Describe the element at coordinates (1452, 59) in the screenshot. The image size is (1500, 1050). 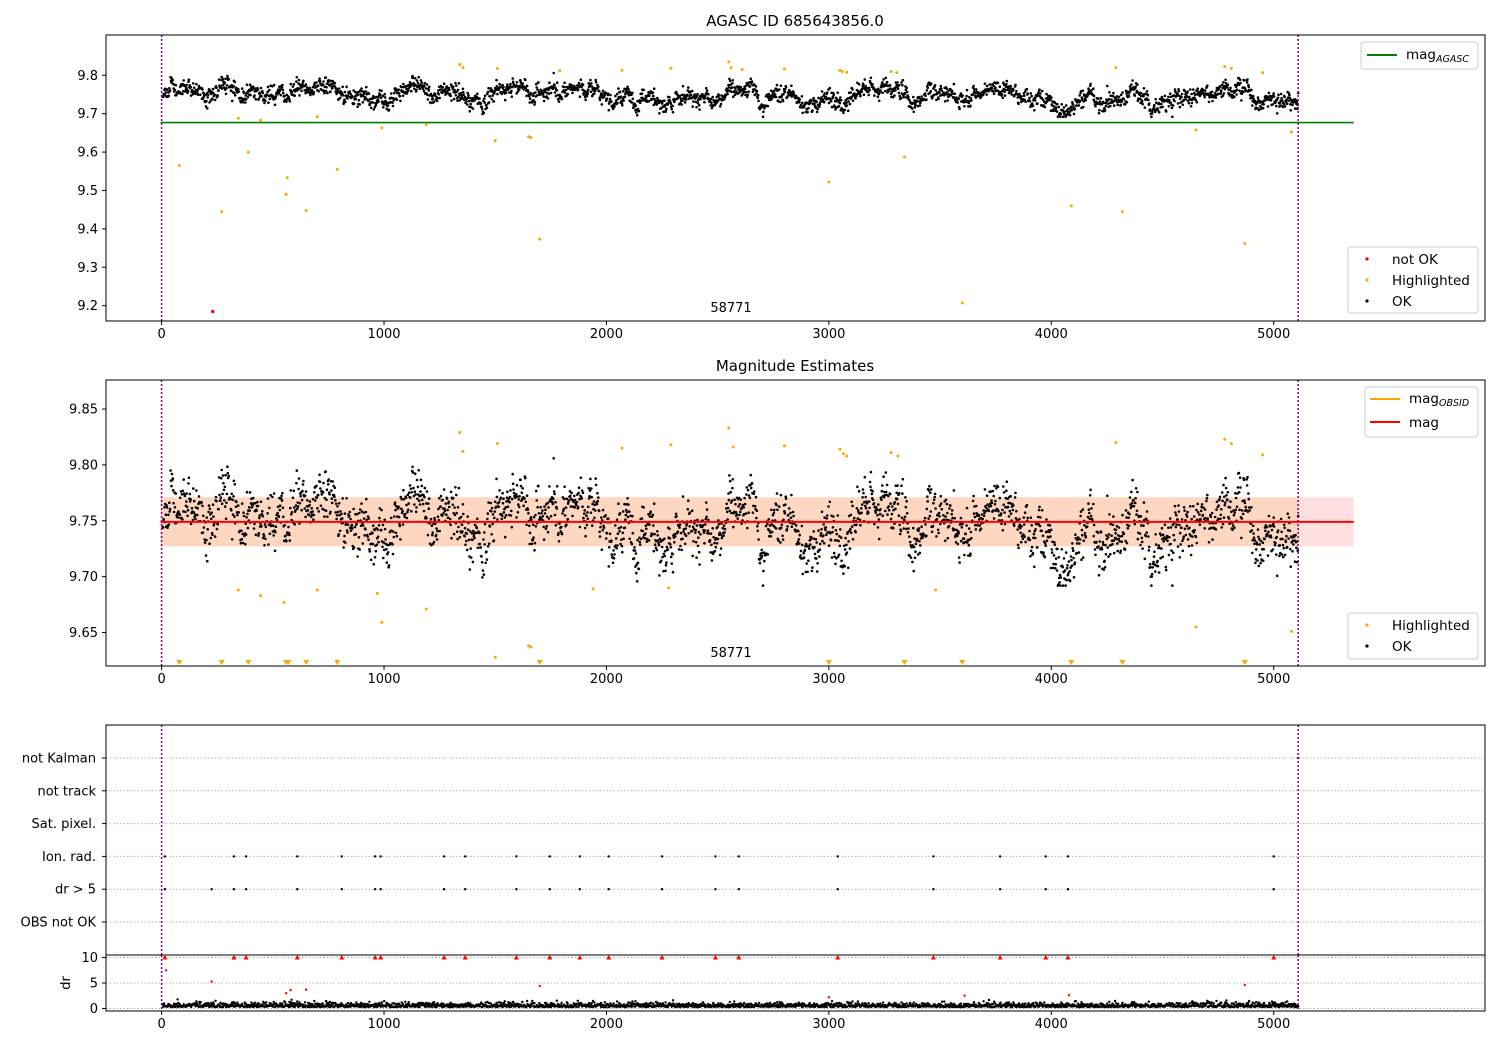
I see `legend-mag-agasc-sub: AGASC` at that location.